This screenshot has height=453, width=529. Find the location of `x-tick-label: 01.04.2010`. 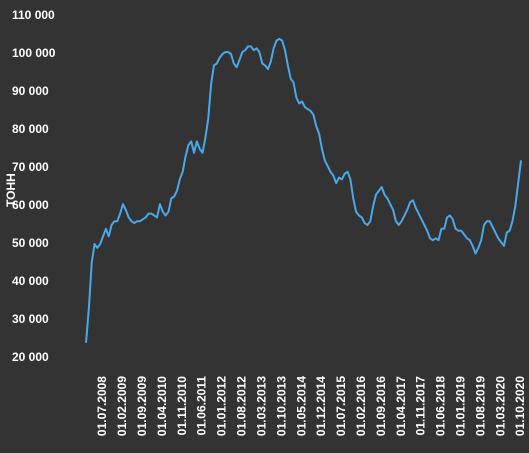

x-tick-label: 01.04.2010 is located at coordinates (162, 406).